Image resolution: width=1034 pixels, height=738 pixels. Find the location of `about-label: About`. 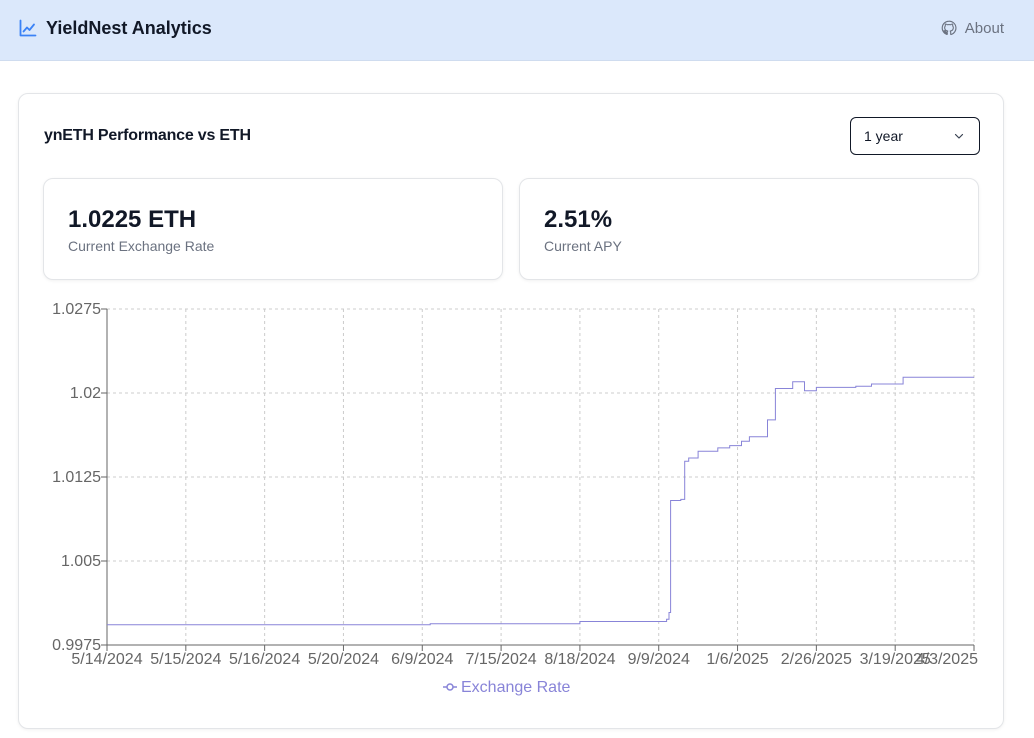

about-label: About is located at coordinates (984, 28).